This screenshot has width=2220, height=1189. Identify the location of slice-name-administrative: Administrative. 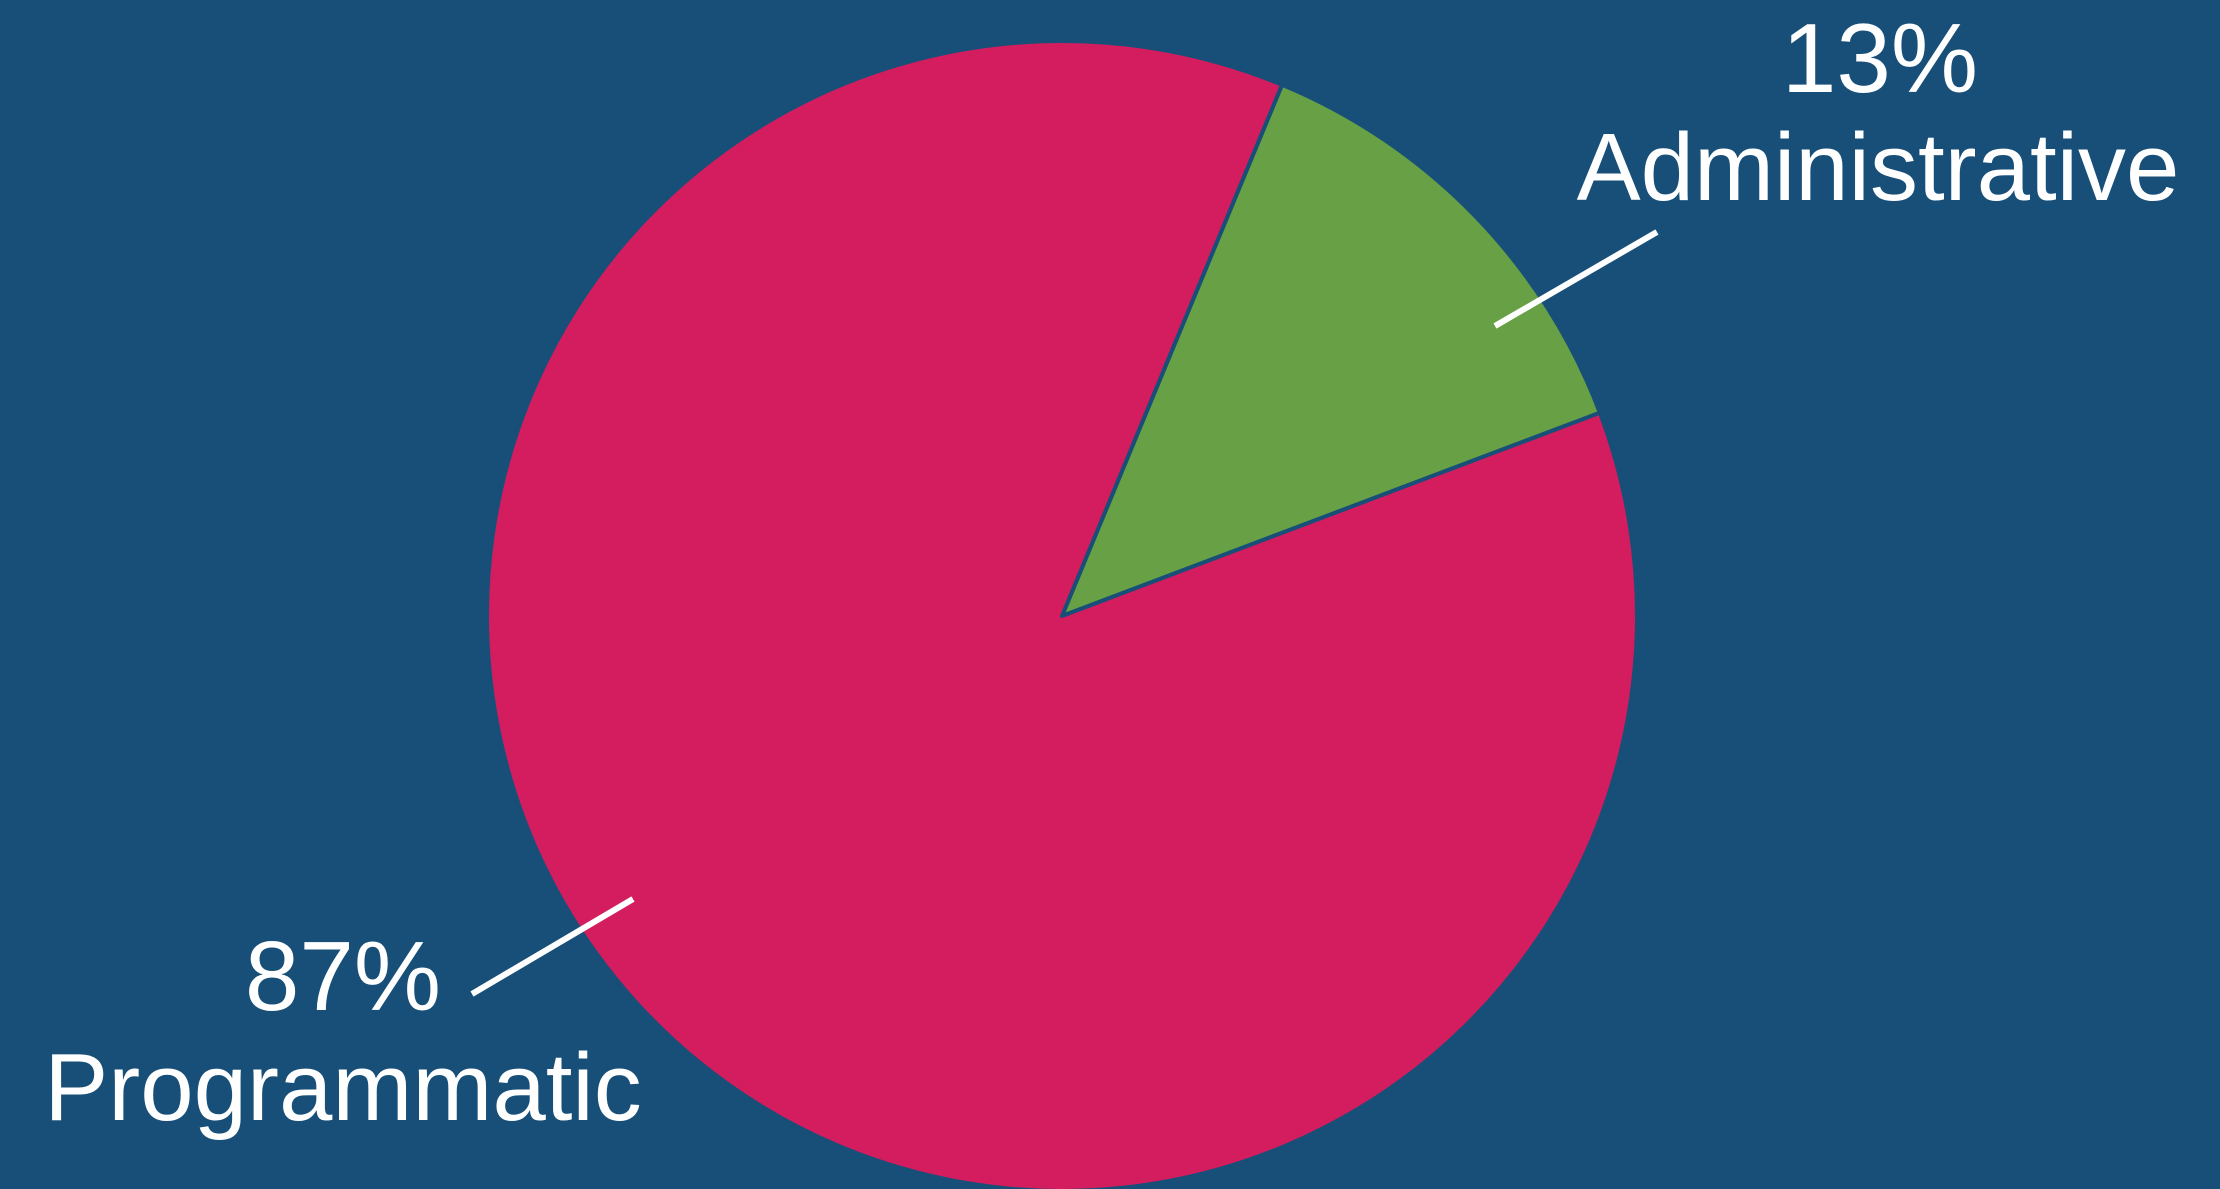
(1878, 167).